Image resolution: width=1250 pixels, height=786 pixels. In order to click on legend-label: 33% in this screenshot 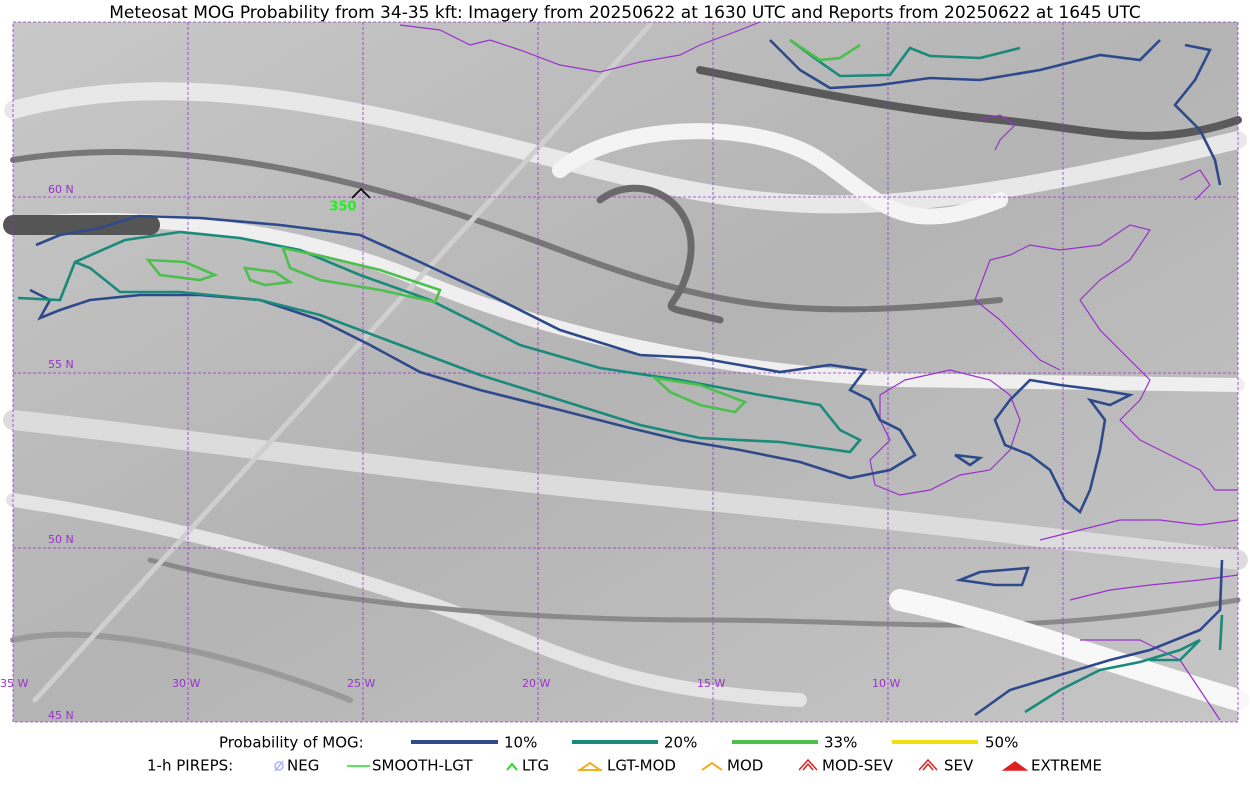, I will do `click(840, 743)`.